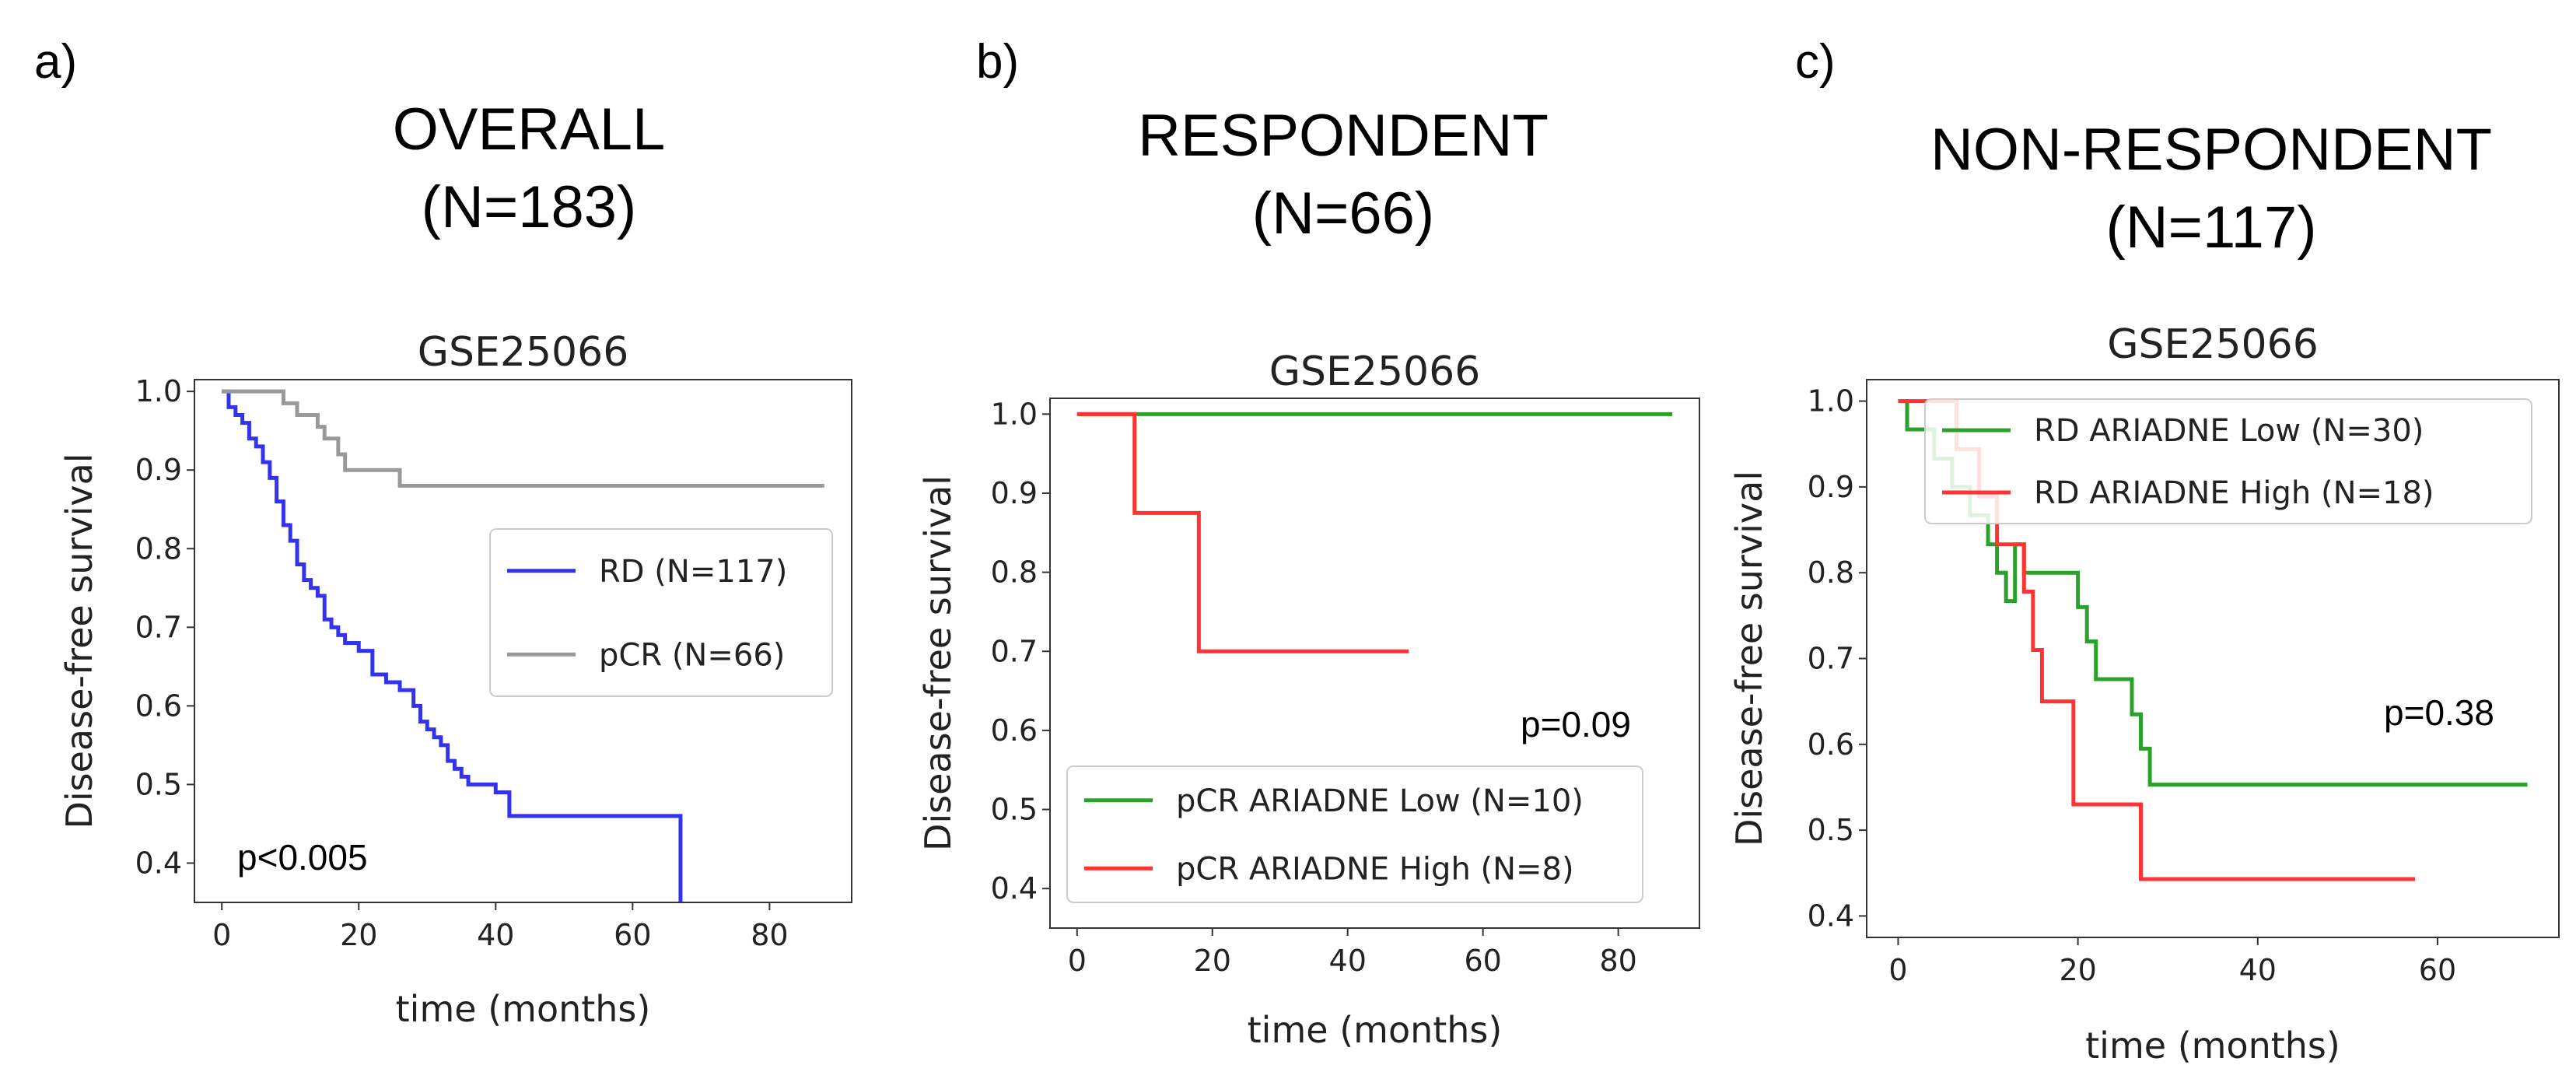  Describe the element at coordinates (2229, 431) in the screenshot. I see `legend-label-1: RD ARIADNE Low (N=30)` at that location.